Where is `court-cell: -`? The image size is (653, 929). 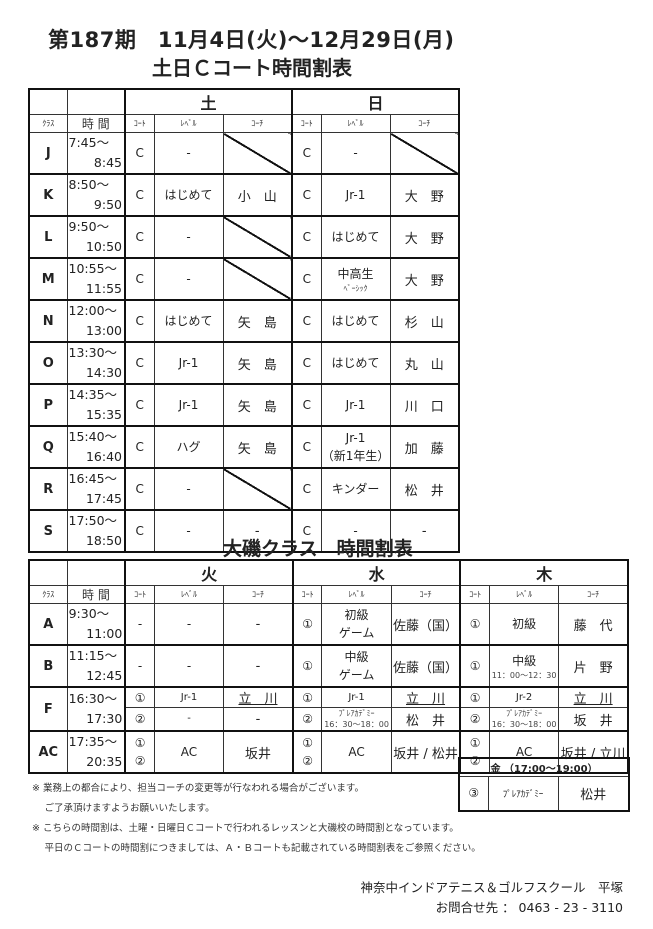 court-cell: - is located at coordinates (139, 666).